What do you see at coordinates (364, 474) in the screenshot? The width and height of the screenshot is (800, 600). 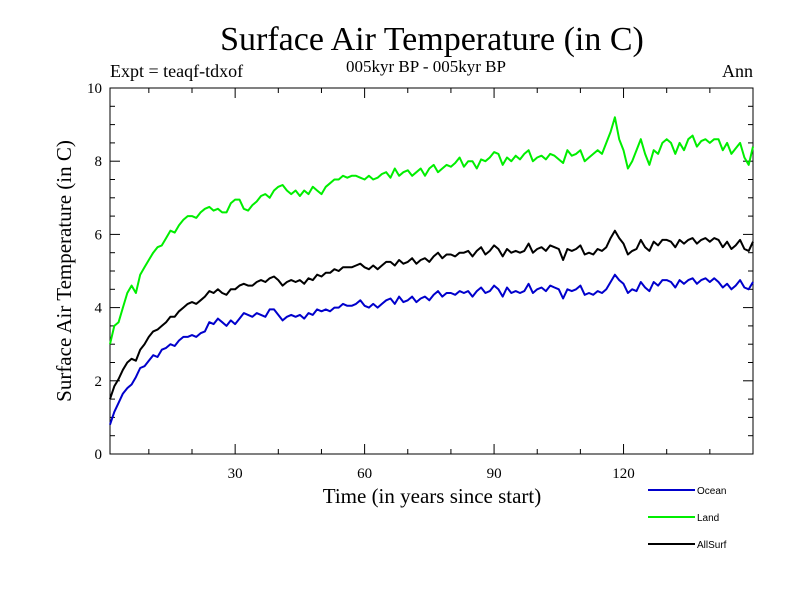 I see `x-tick-label: 60` at bounding box center [364, 474].